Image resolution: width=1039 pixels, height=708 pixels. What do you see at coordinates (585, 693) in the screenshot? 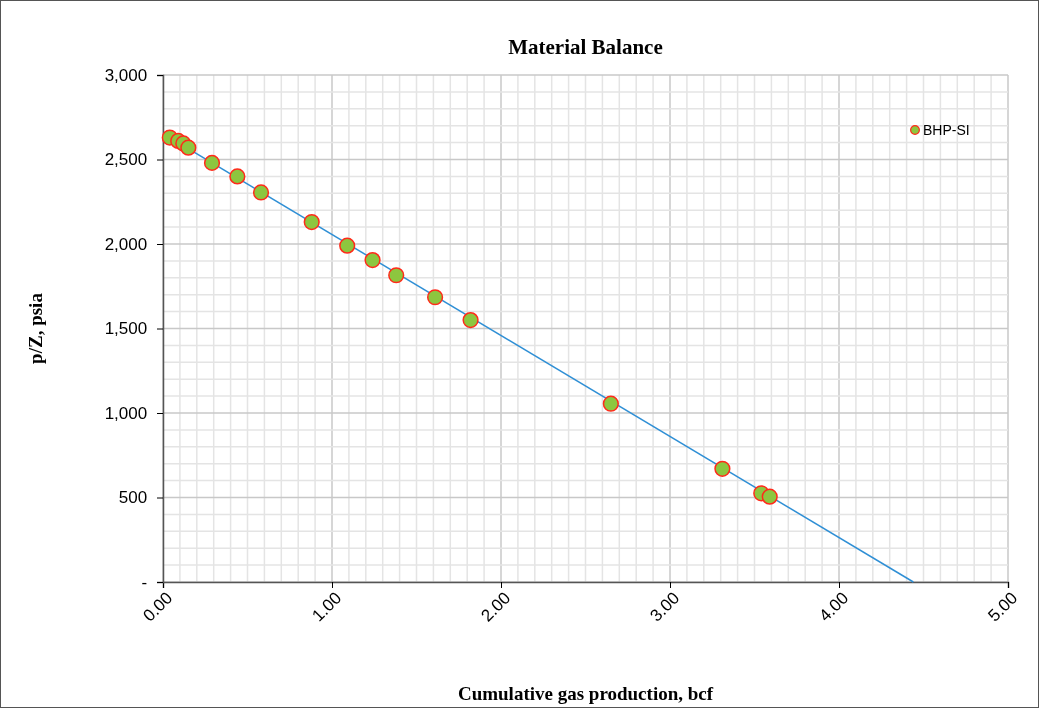
I see `x-axis-title: Cumulative gas production, bcf` at bounding box center [585, 693].